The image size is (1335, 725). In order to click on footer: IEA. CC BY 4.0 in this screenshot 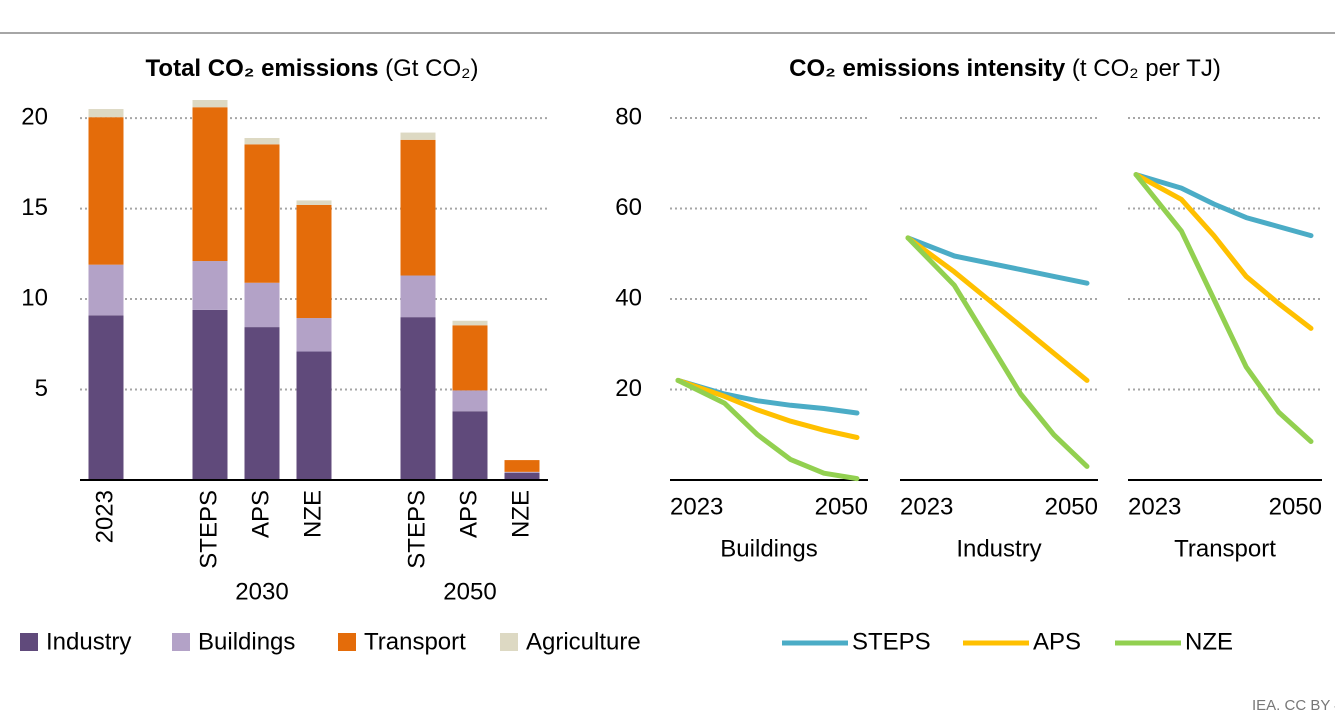, I will do `click(1293, 705)`.